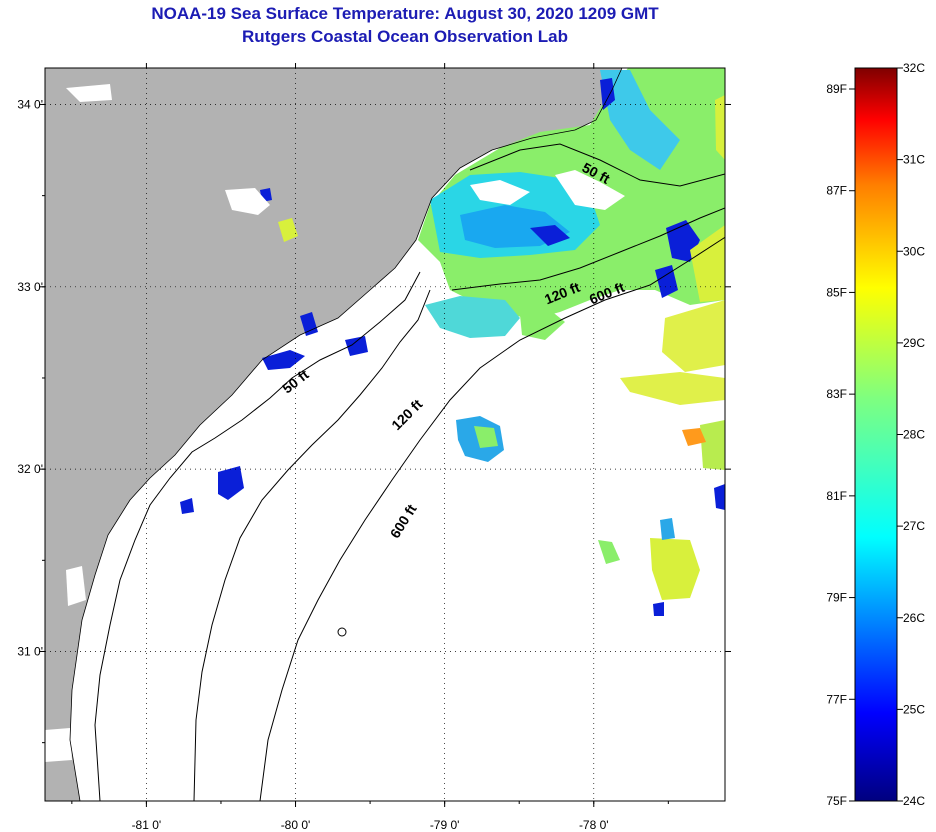  Describe the element at coordinates (914, 251) in the screenshot. I see `celsius-label: 30C` at that location.